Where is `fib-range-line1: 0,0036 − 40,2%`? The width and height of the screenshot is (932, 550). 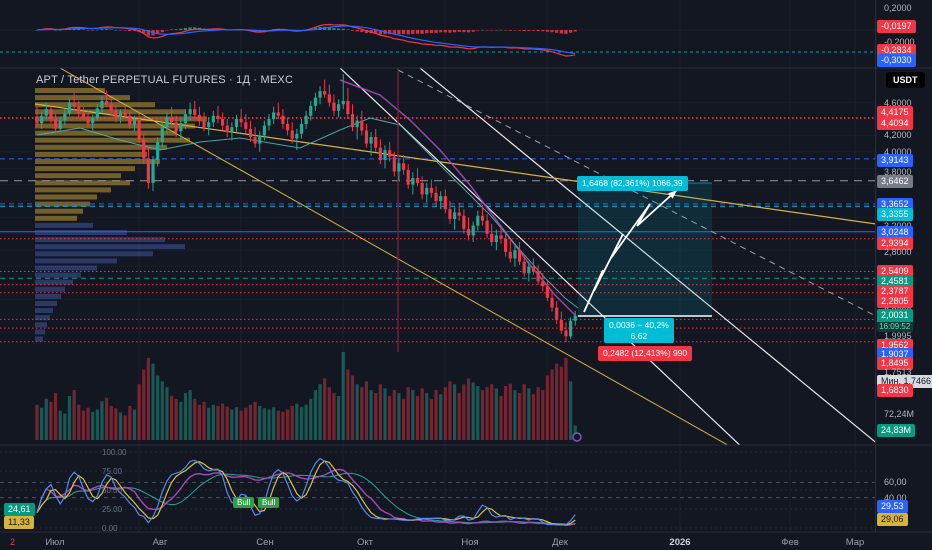 fib-range-line1: 0,0036 − 40,2% is located at coordinates (639, 325).